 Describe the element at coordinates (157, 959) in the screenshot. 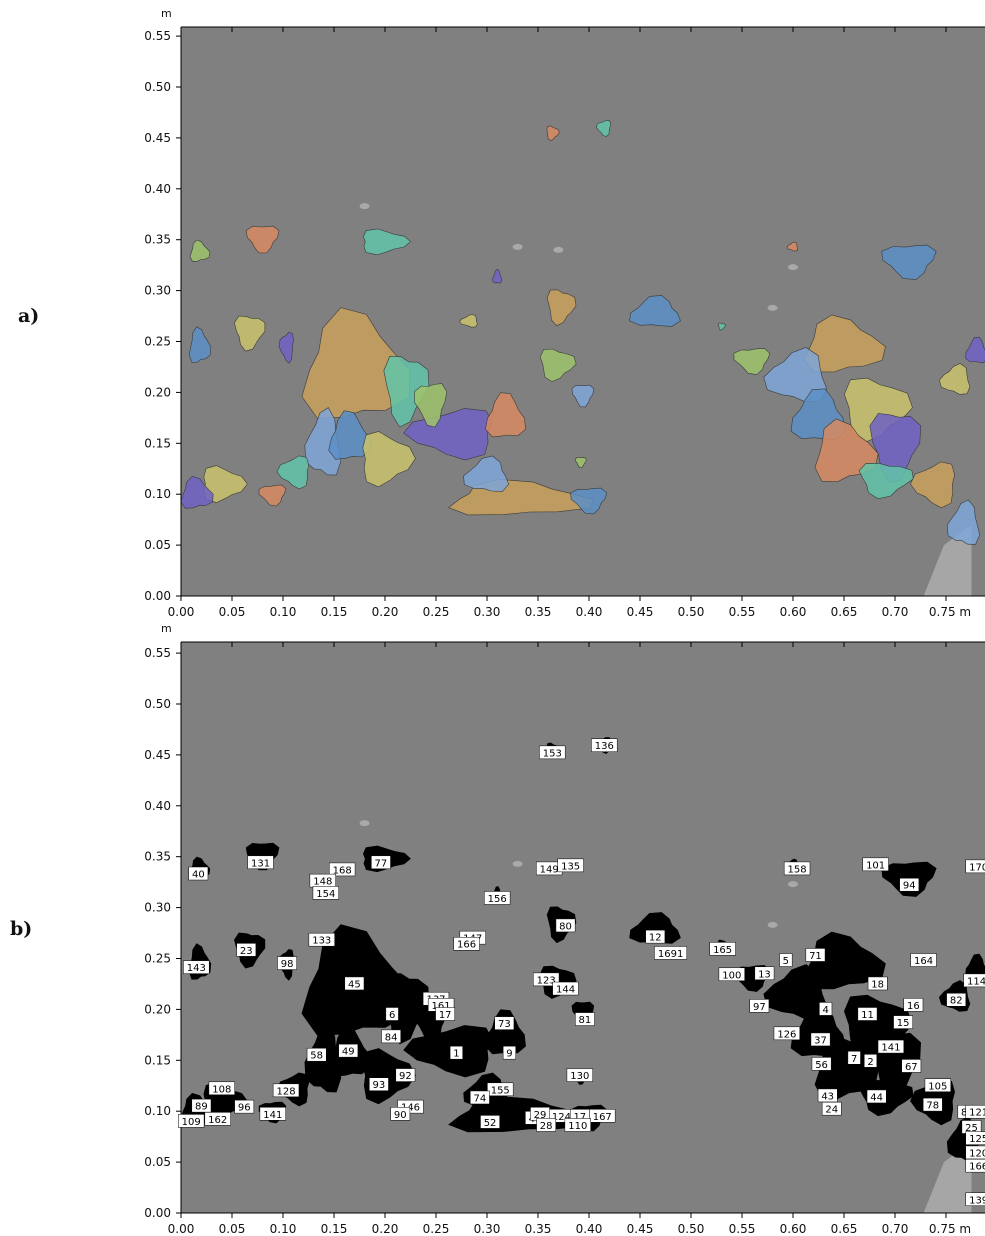

I see `y-tick-label: 0.25` at that location.